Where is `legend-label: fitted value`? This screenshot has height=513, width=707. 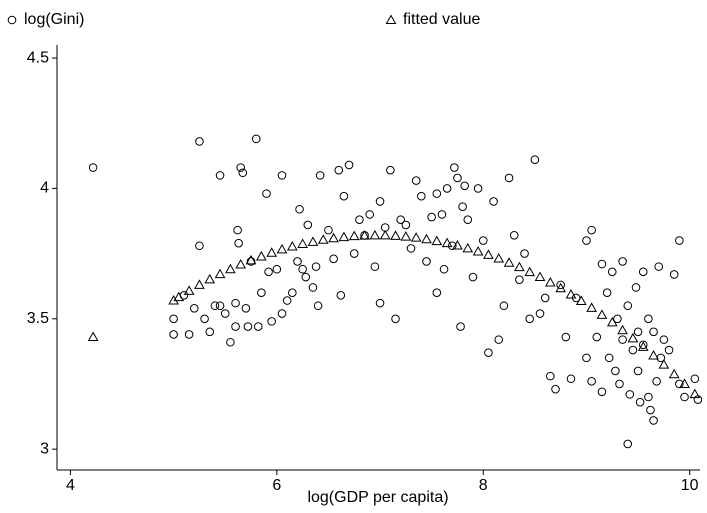 legend-label: fitted value is located at coordinates (441, 19).